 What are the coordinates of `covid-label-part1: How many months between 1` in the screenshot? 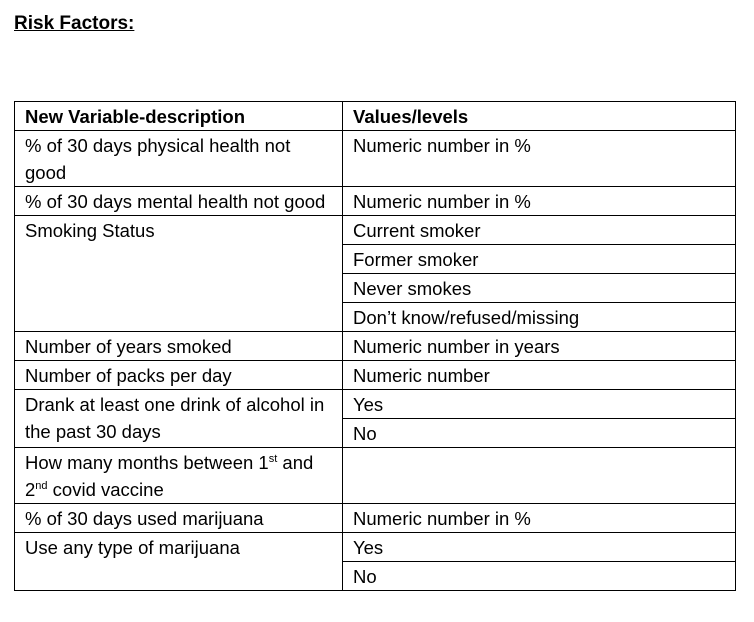 It's located at (147, 462).